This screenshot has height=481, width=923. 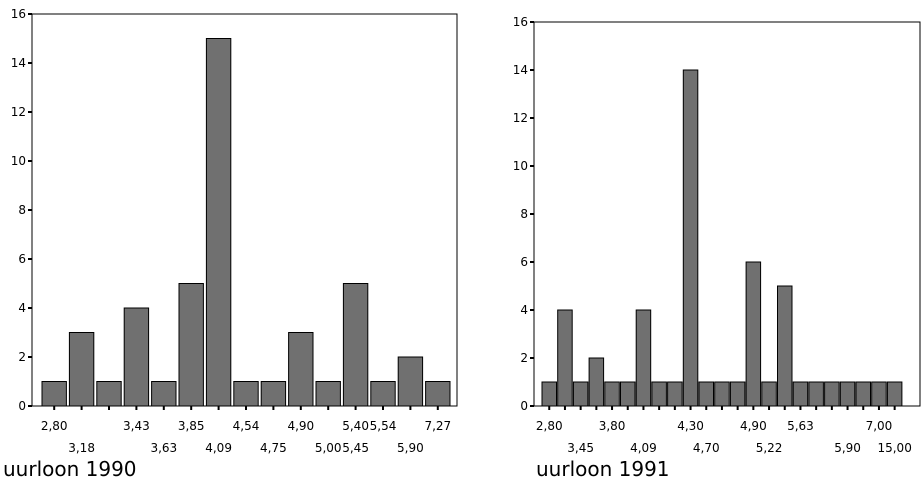 I want to click on x-tick-label: 4,54, so click(x=246, y=426).